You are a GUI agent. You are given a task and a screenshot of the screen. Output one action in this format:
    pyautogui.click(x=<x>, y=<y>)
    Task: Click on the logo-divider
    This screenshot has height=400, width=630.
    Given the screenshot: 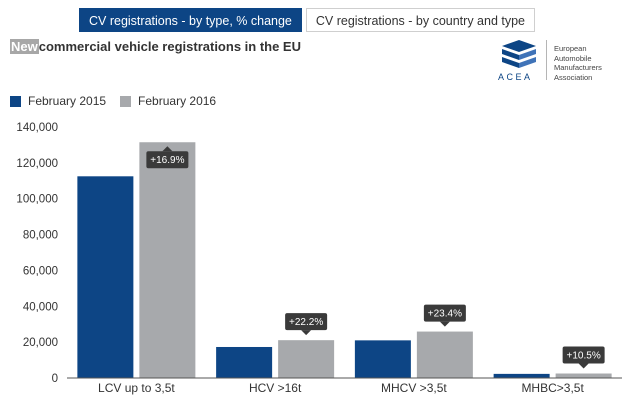 What is the action you would take?
    pyautogui.click(x=546, y=60)
    